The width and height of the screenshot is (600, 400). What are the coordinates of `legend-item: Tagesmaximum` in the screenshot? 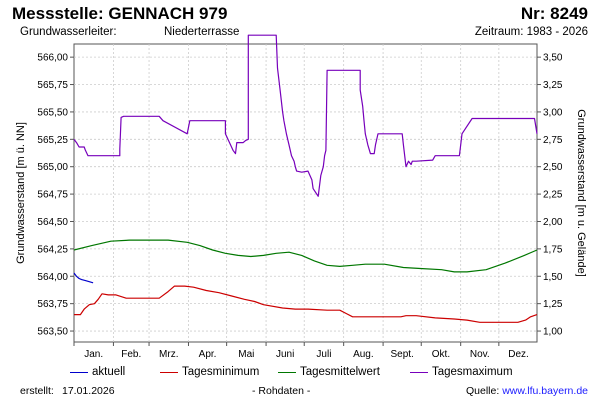 It's located at (461, 372).